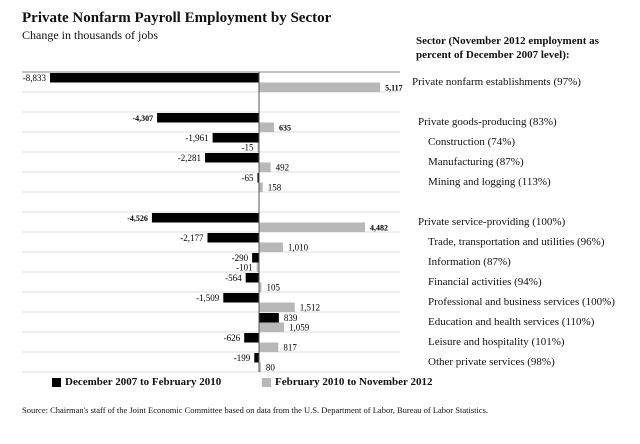  What do you see at coordinates (240, 258) in the screenshot?
I see `data-label: -290` at bounding box center [240, 258].